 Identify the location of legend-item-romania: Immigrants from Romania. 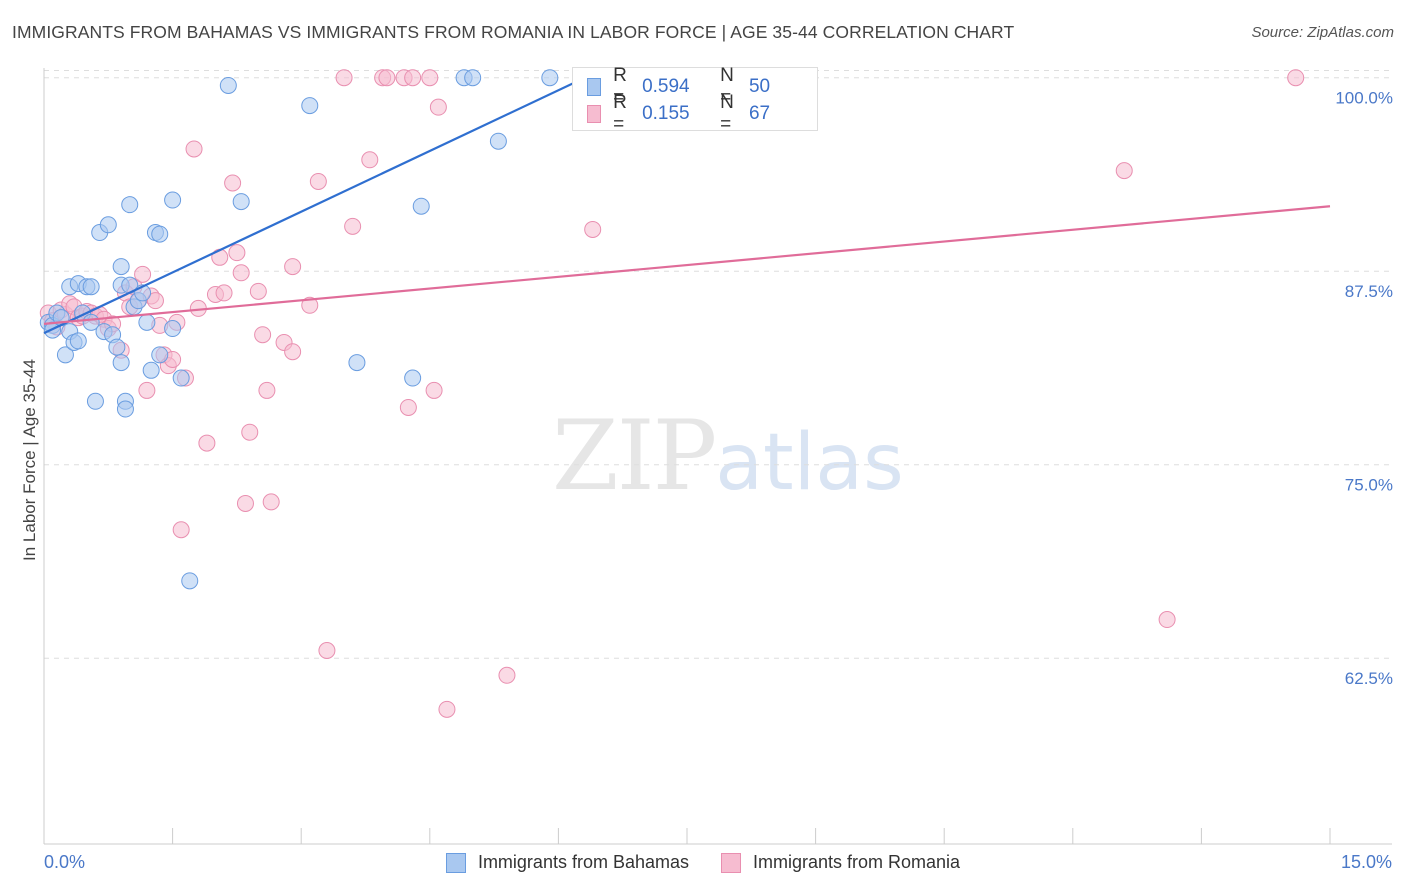
(840, 862).